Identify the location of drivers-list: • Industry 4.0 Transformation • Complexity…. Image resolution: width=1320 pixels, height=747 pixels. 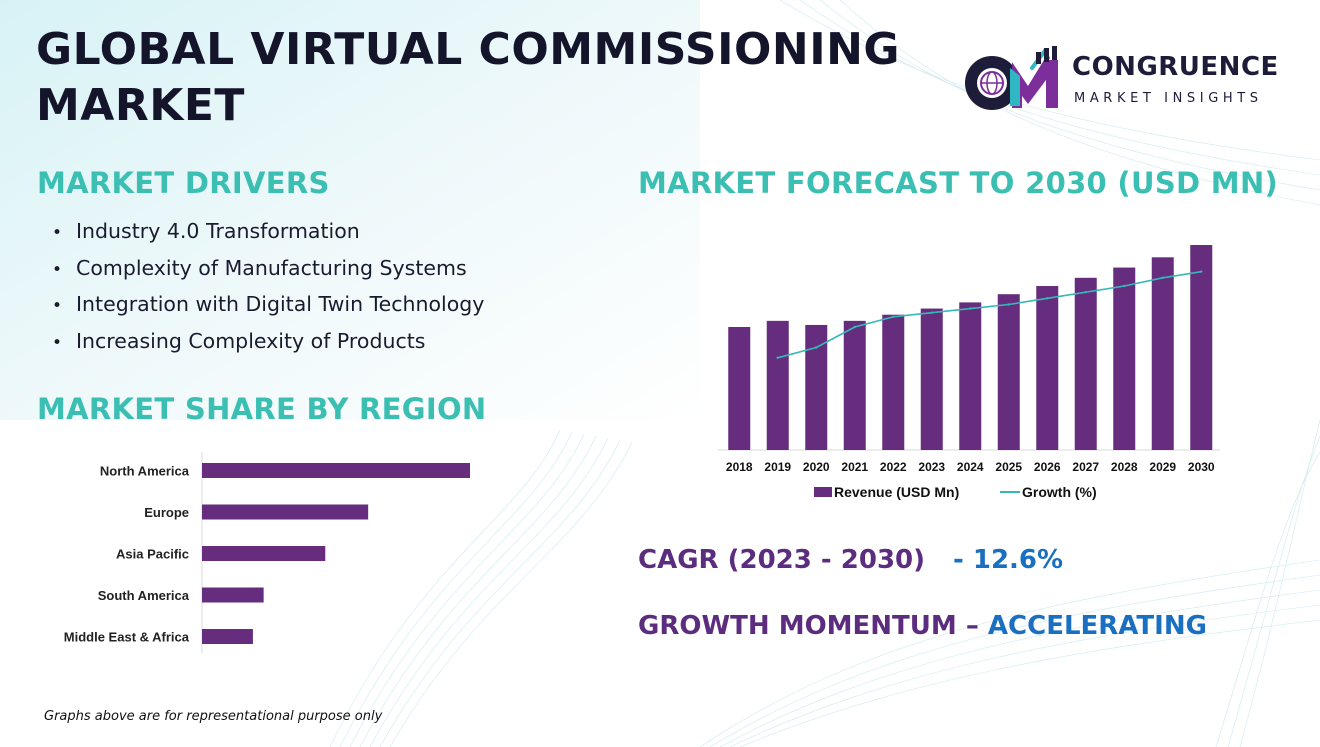
(268, 289).